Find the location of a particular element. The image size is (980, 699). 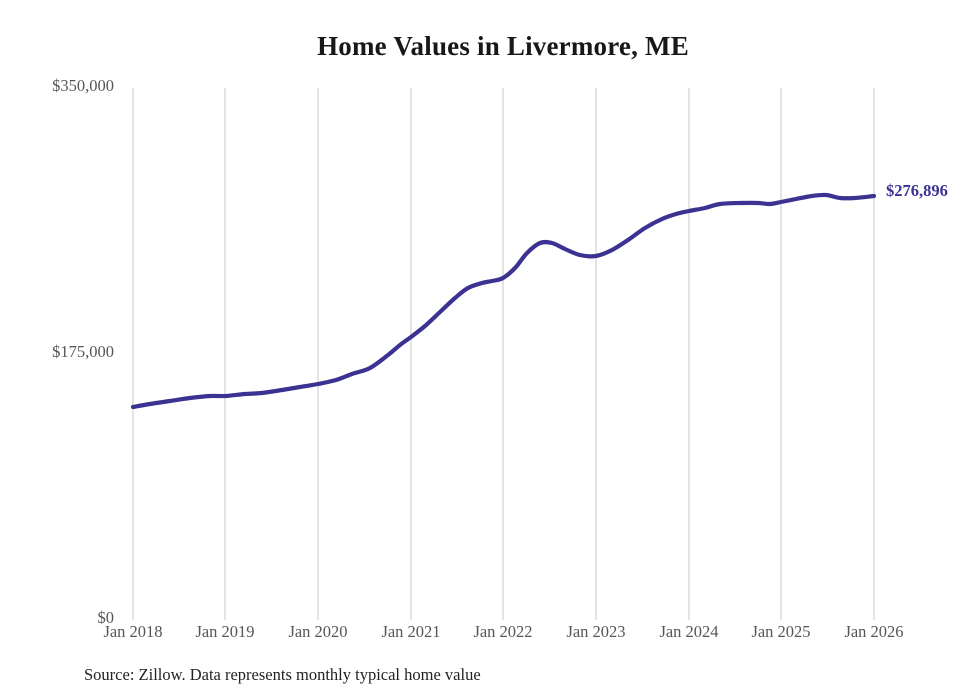

y-axis-tick-label-175000: $175,000 is located at coordinates (83, 351).